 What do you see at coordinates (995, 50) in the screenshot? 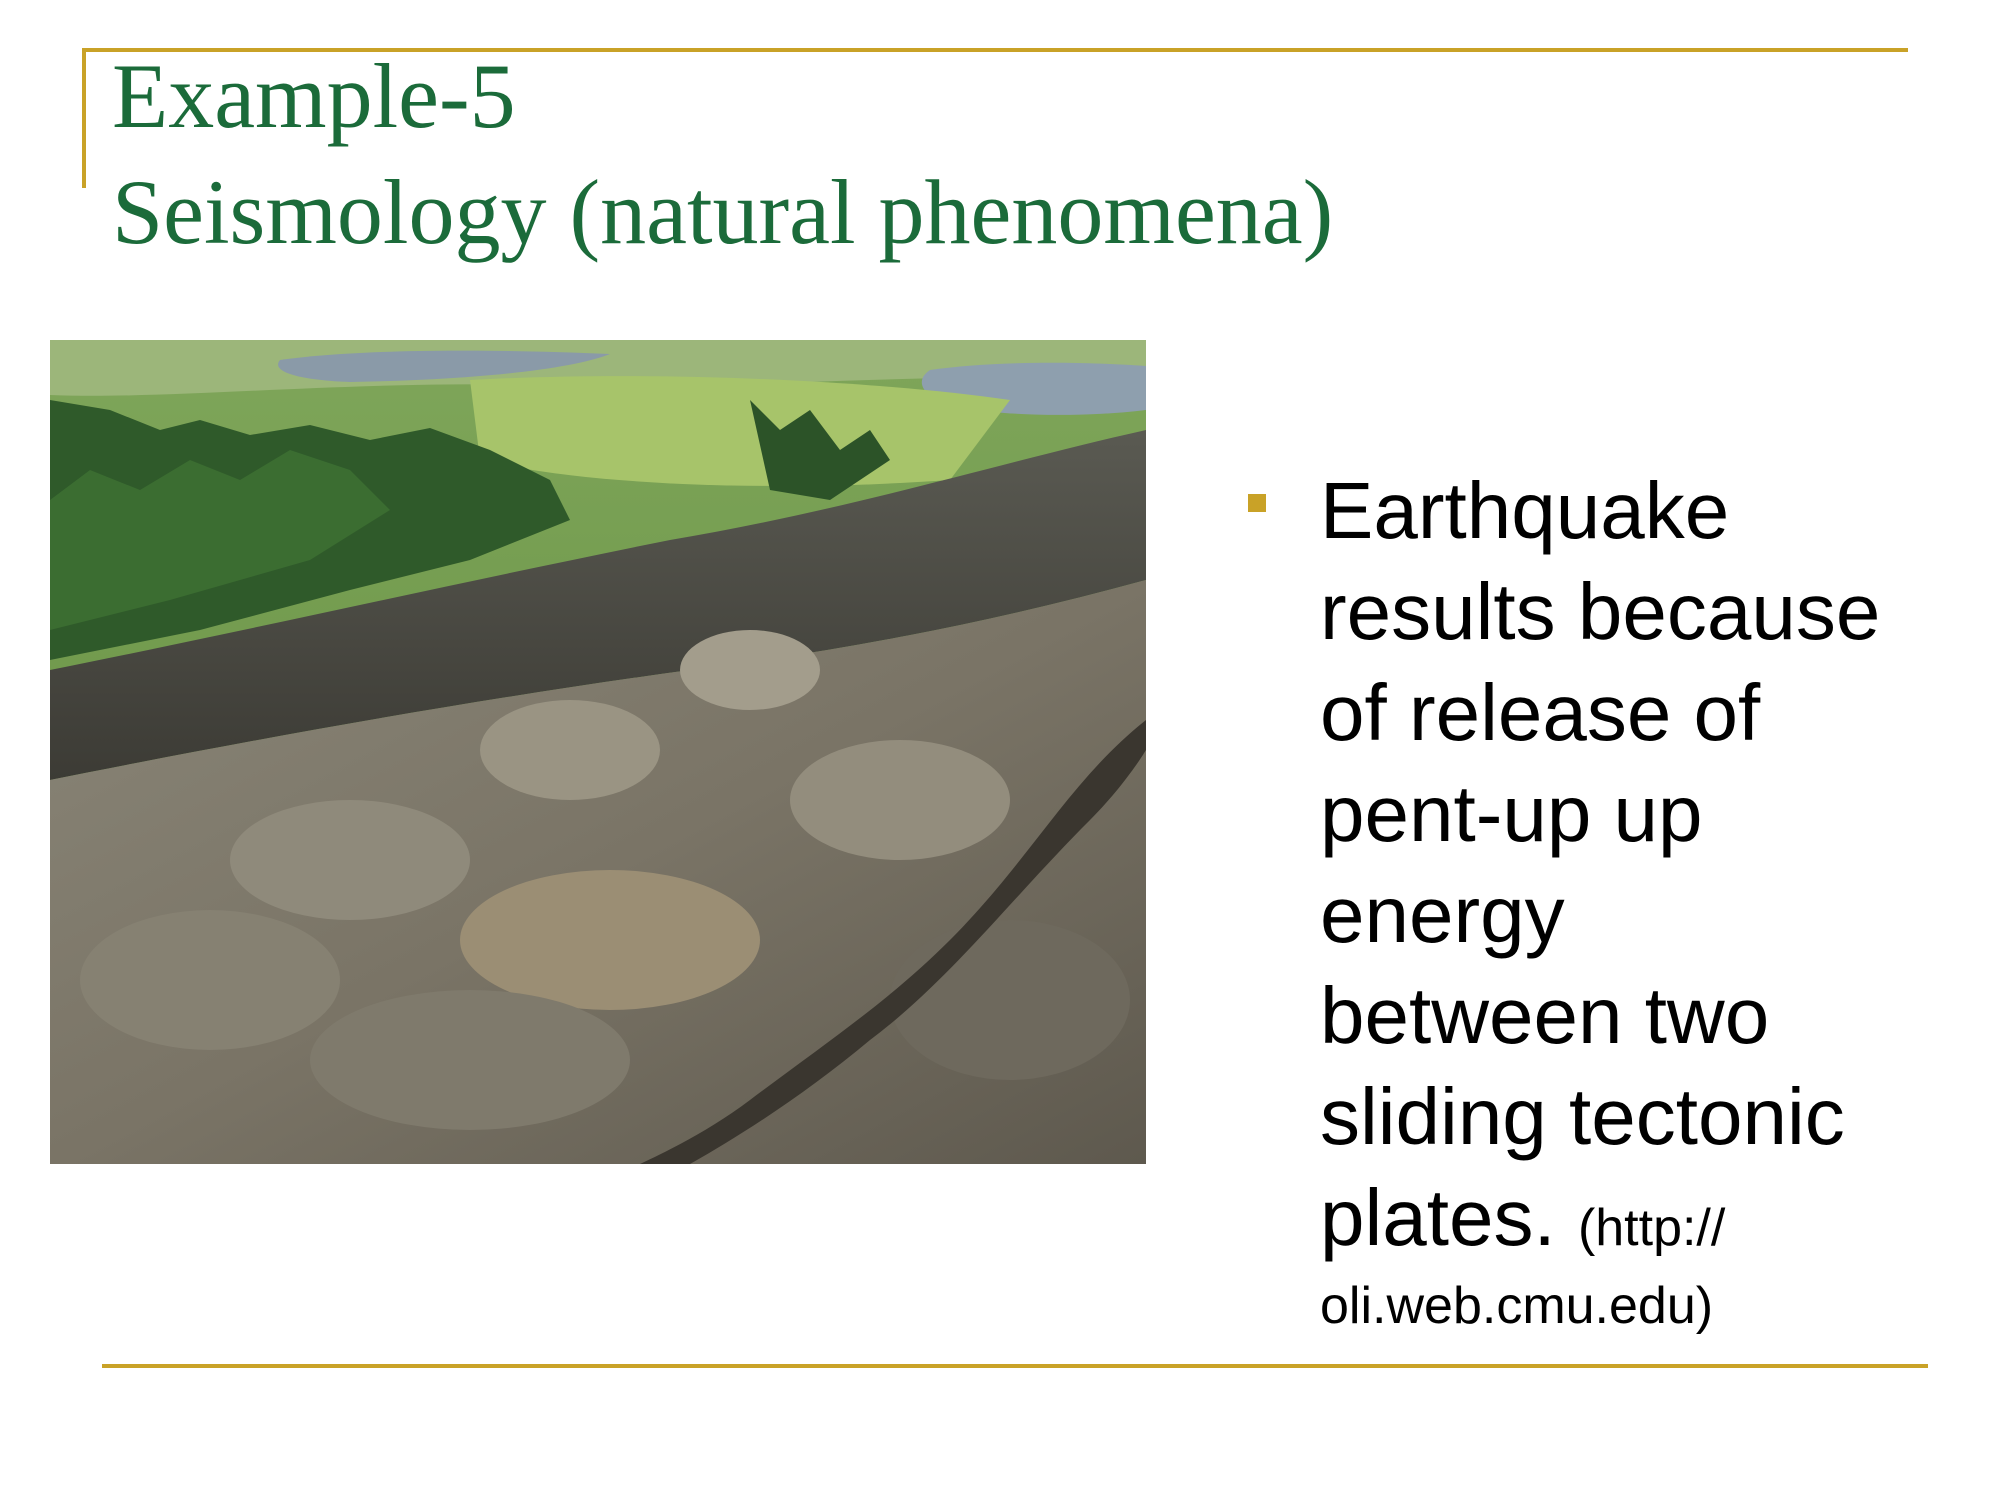
I see `top-rule` at bounding box center [995, 50].